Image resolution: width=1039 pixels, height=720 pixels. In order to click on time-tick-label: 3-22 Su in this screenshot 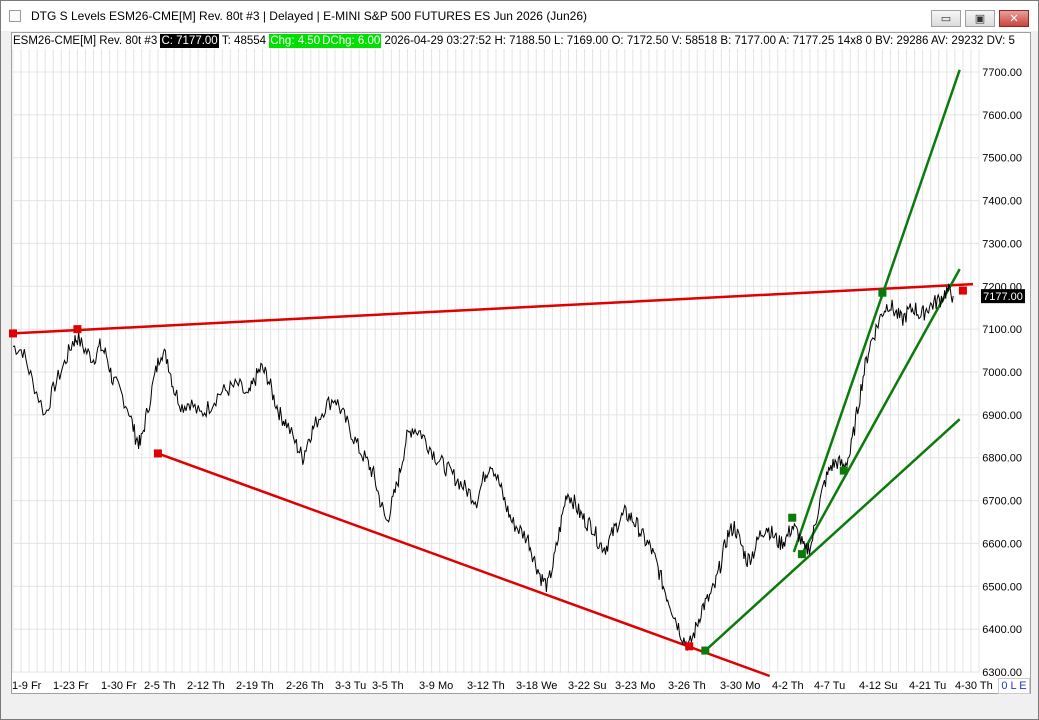, I will do `click(587, 686)`.